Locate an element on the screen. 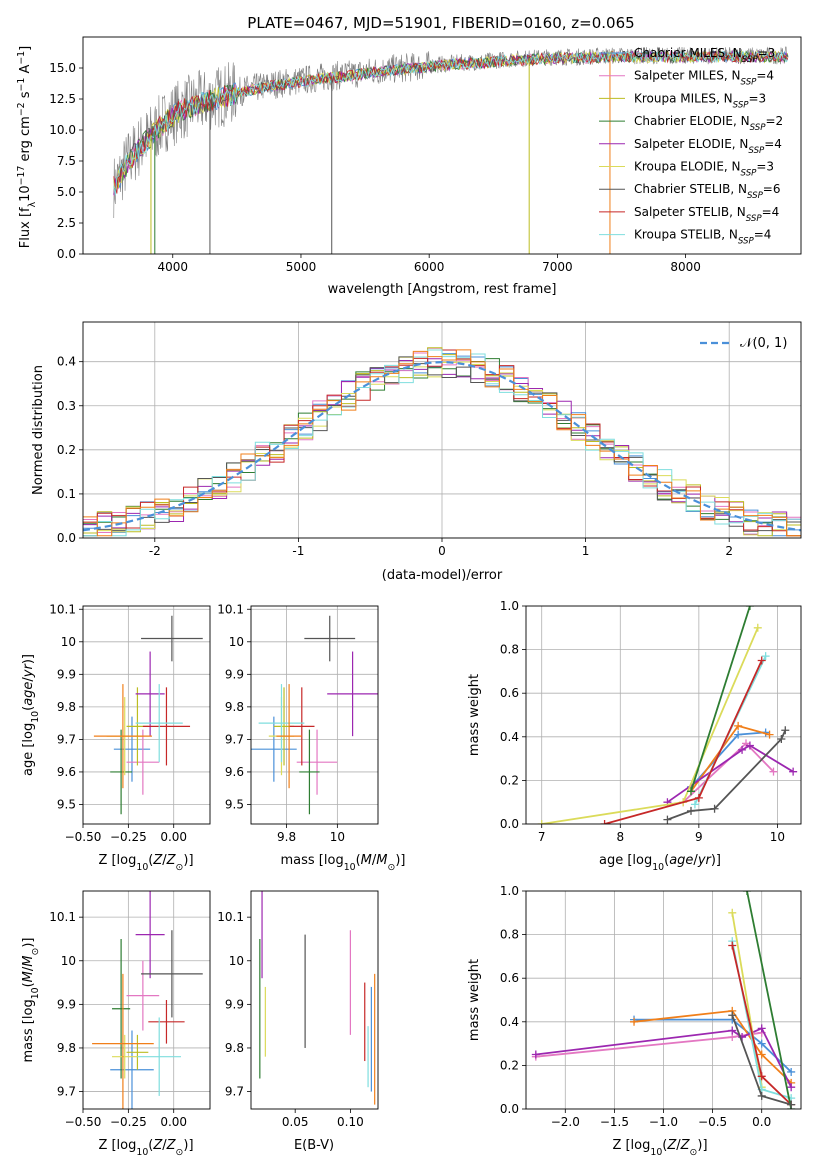 This screenshot has width=819, height=1170. x-axis-label: age [log10(age/yr)] is located at coordinates (660, 863).